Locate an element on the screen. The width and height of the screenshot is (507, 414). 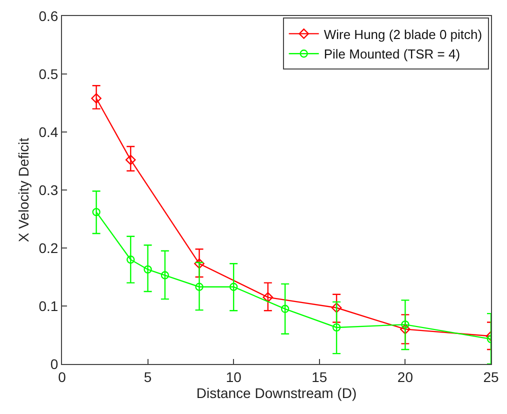
y-tick-label: 0.3 is located at coordinates (48, 190).